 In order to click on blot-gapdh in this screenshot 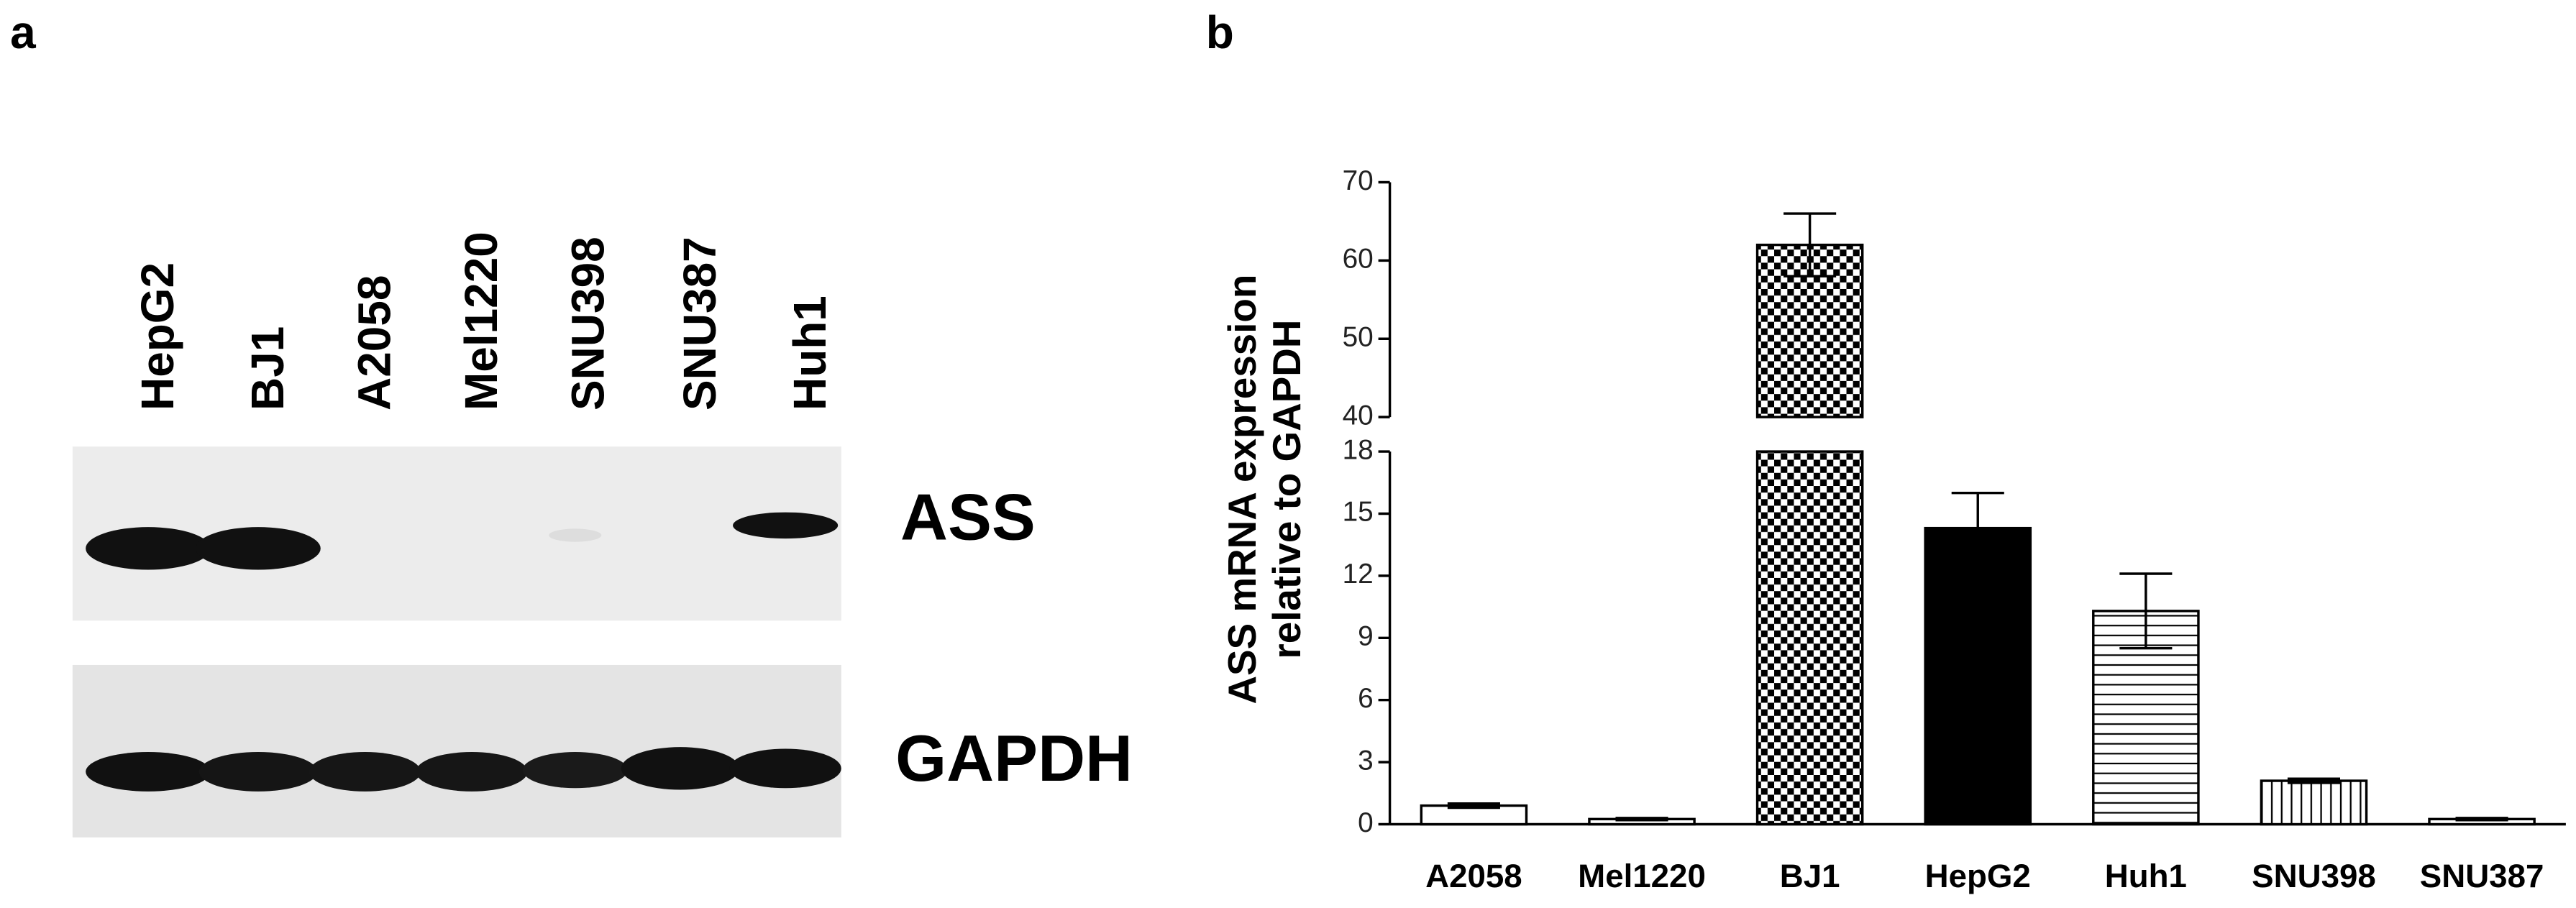, I will do `click(457, 751)`.